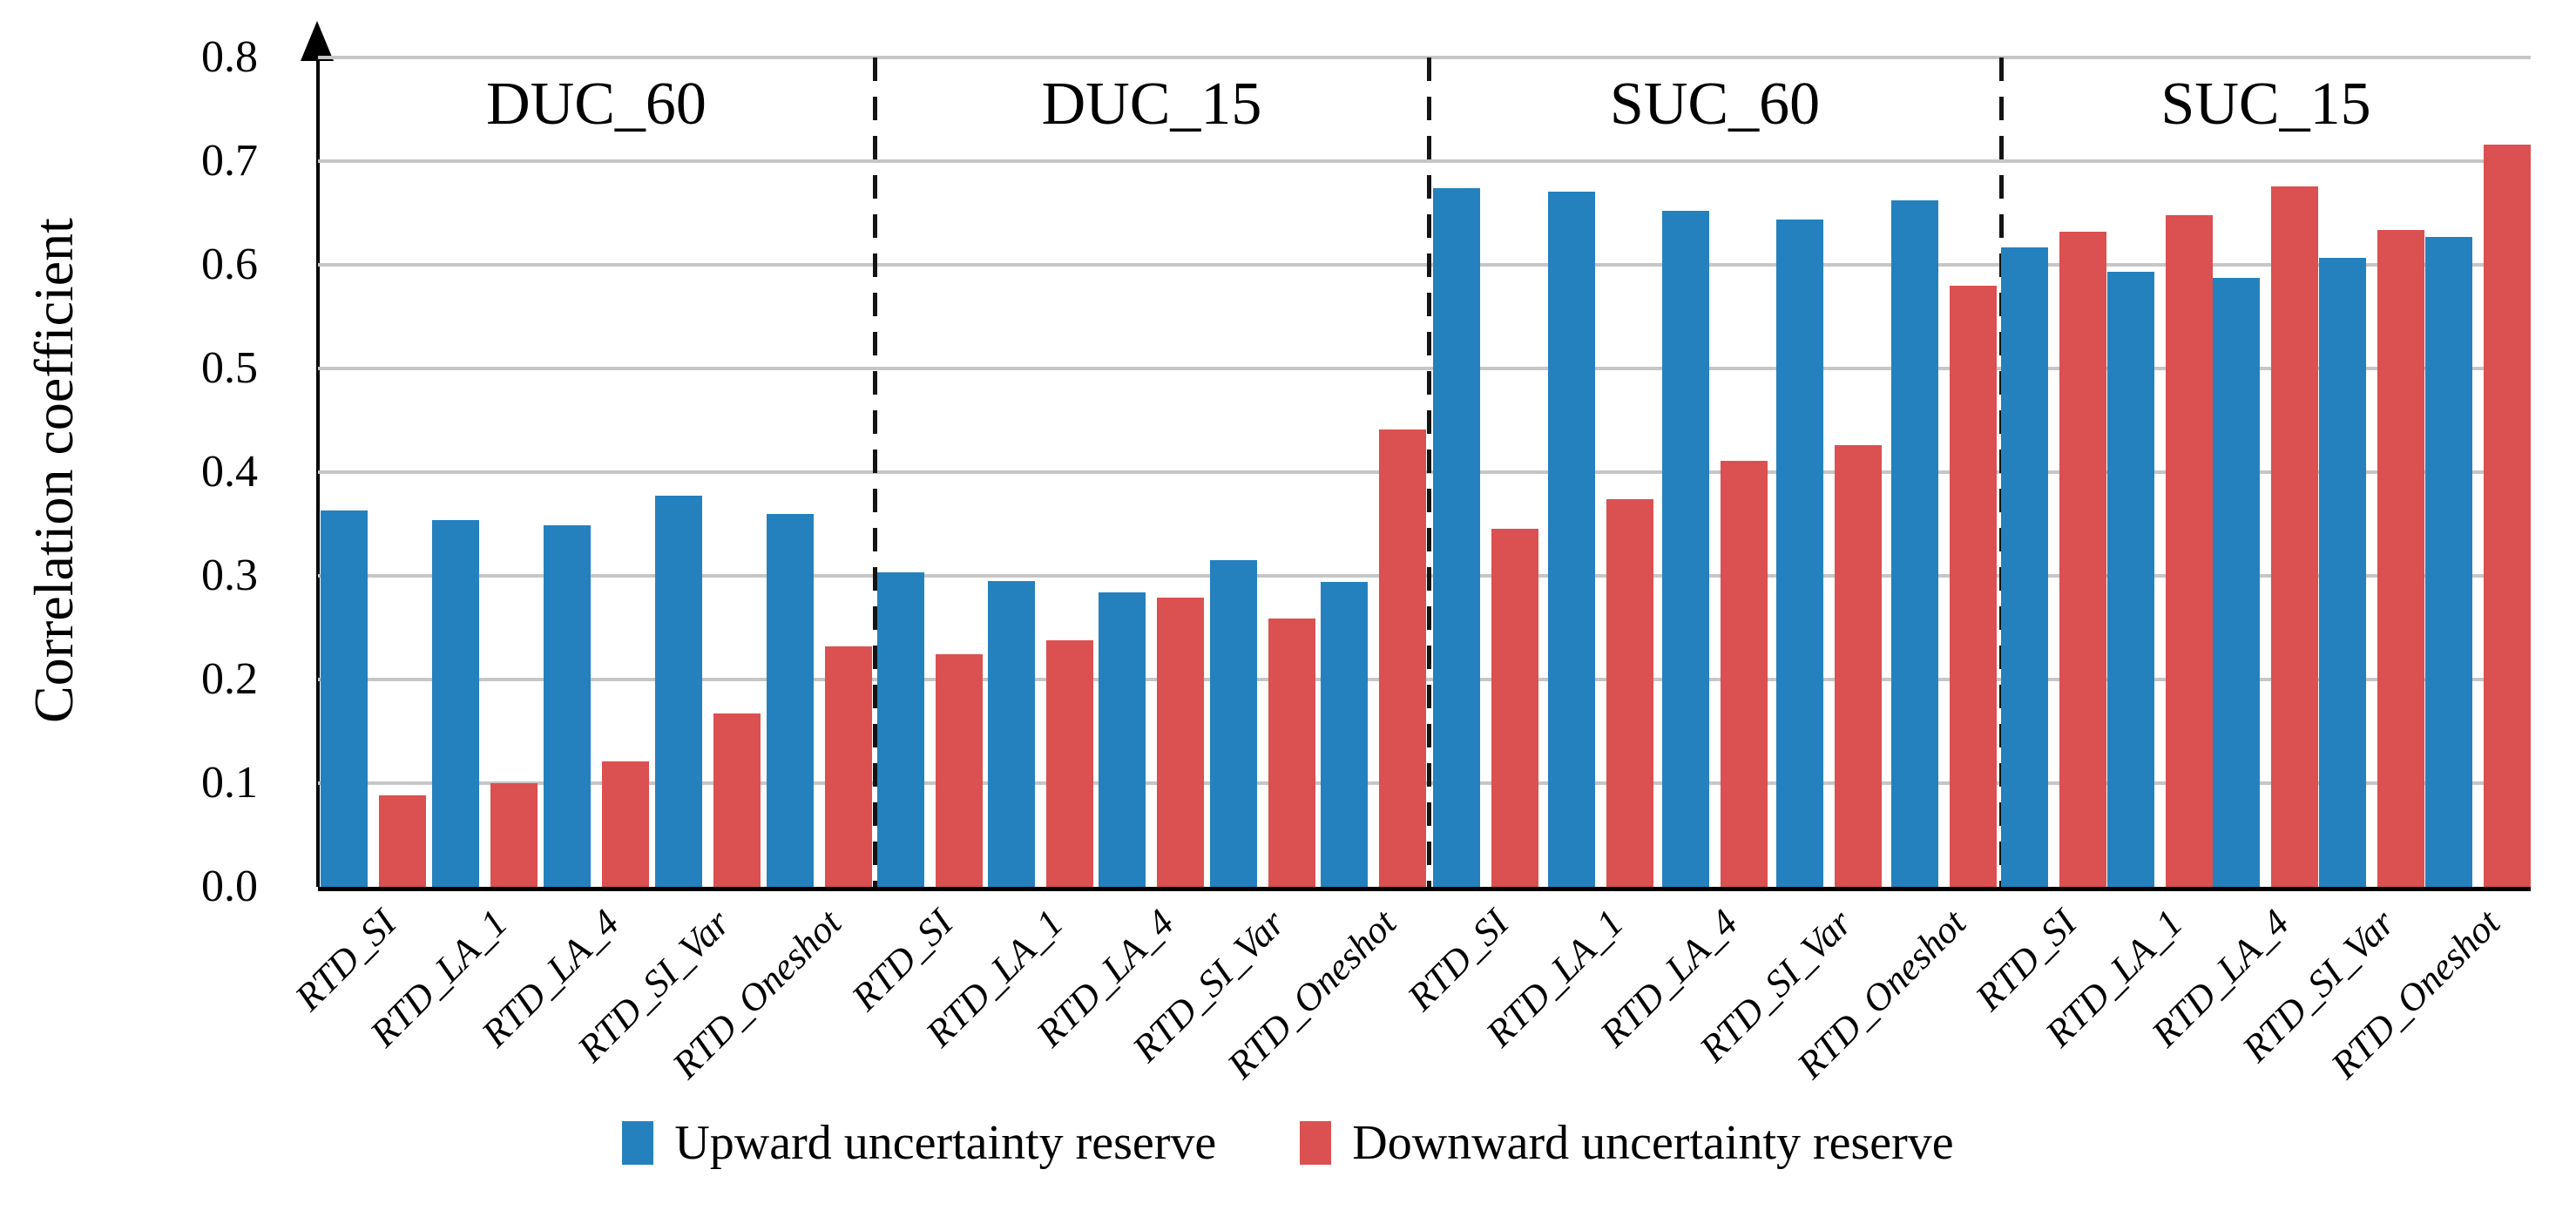 This screenshot has height=1217, width=2576. Describe the element at coordinates (638, 1143) in the screenshot. I see `legend-swatch-upward` at that location.